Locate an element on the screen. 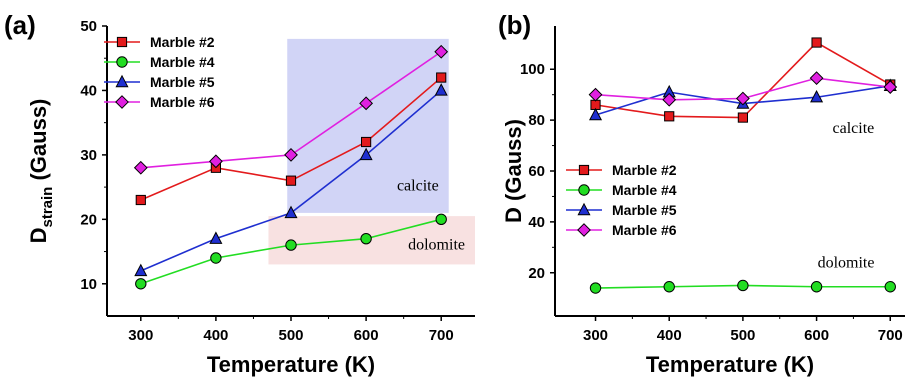 The width and height of the screenshot is (908, 381). y-tick-label: 30 is located at coordinates (88, 155).